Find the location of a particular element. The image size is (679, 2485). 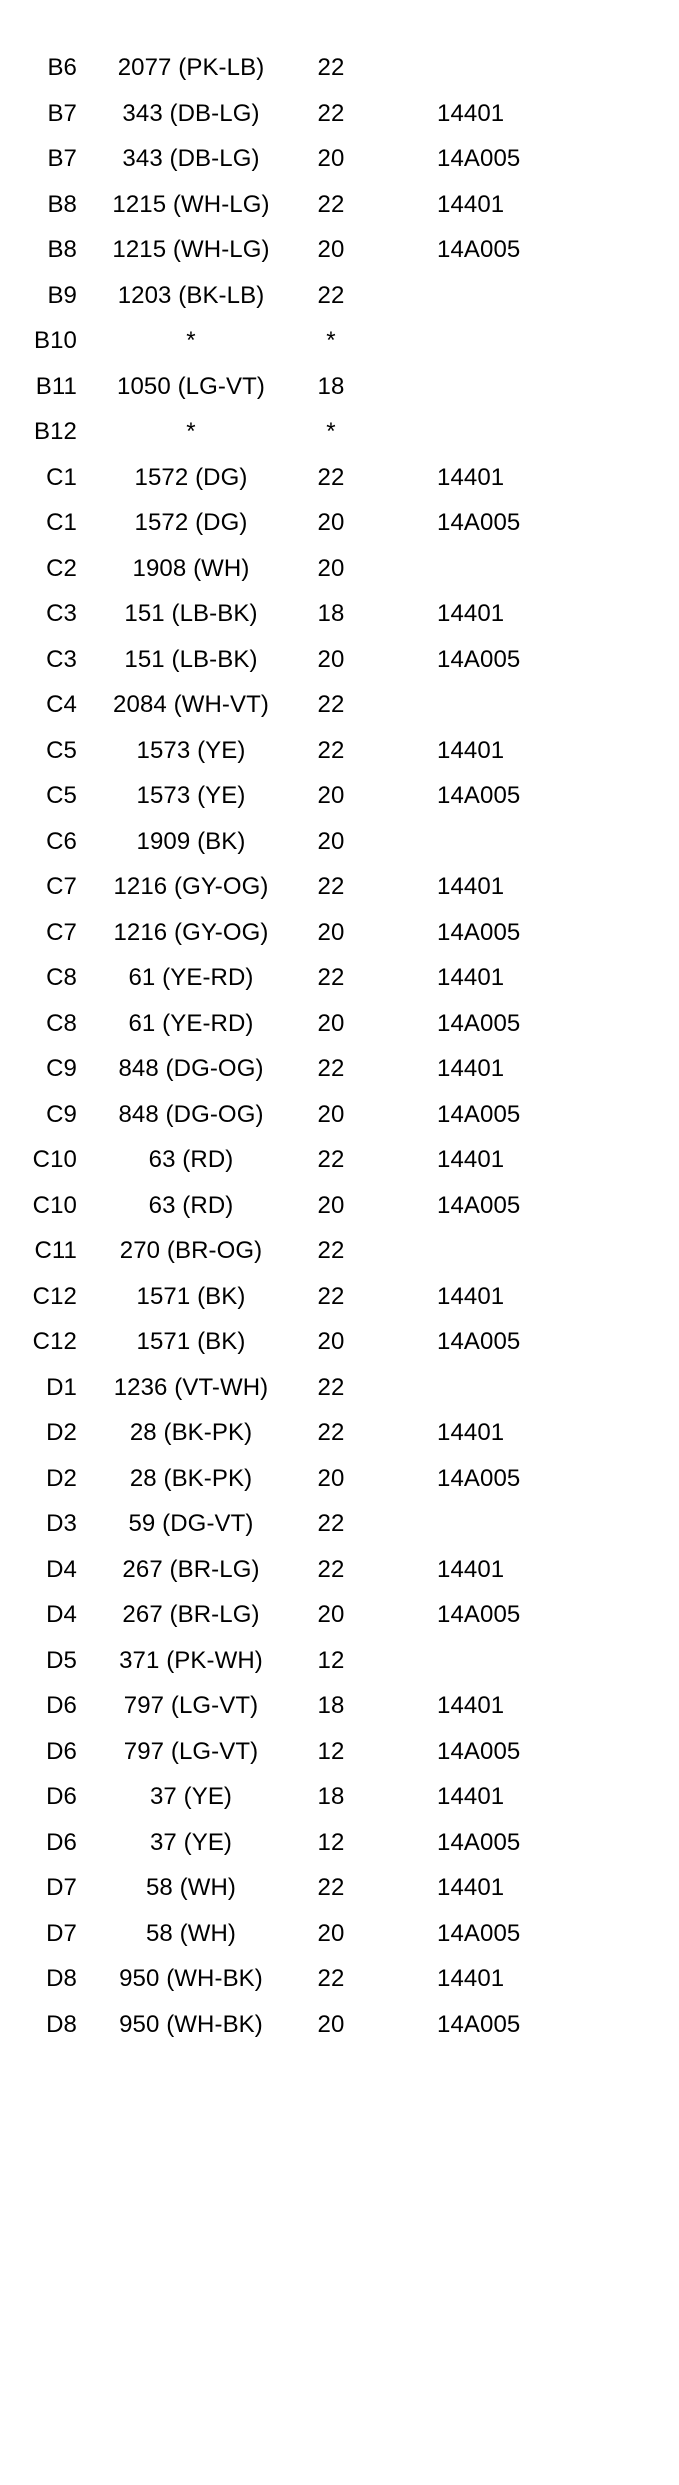

cell-circuit: 59 (DG-VT) is located at coordinates (191, 1523).